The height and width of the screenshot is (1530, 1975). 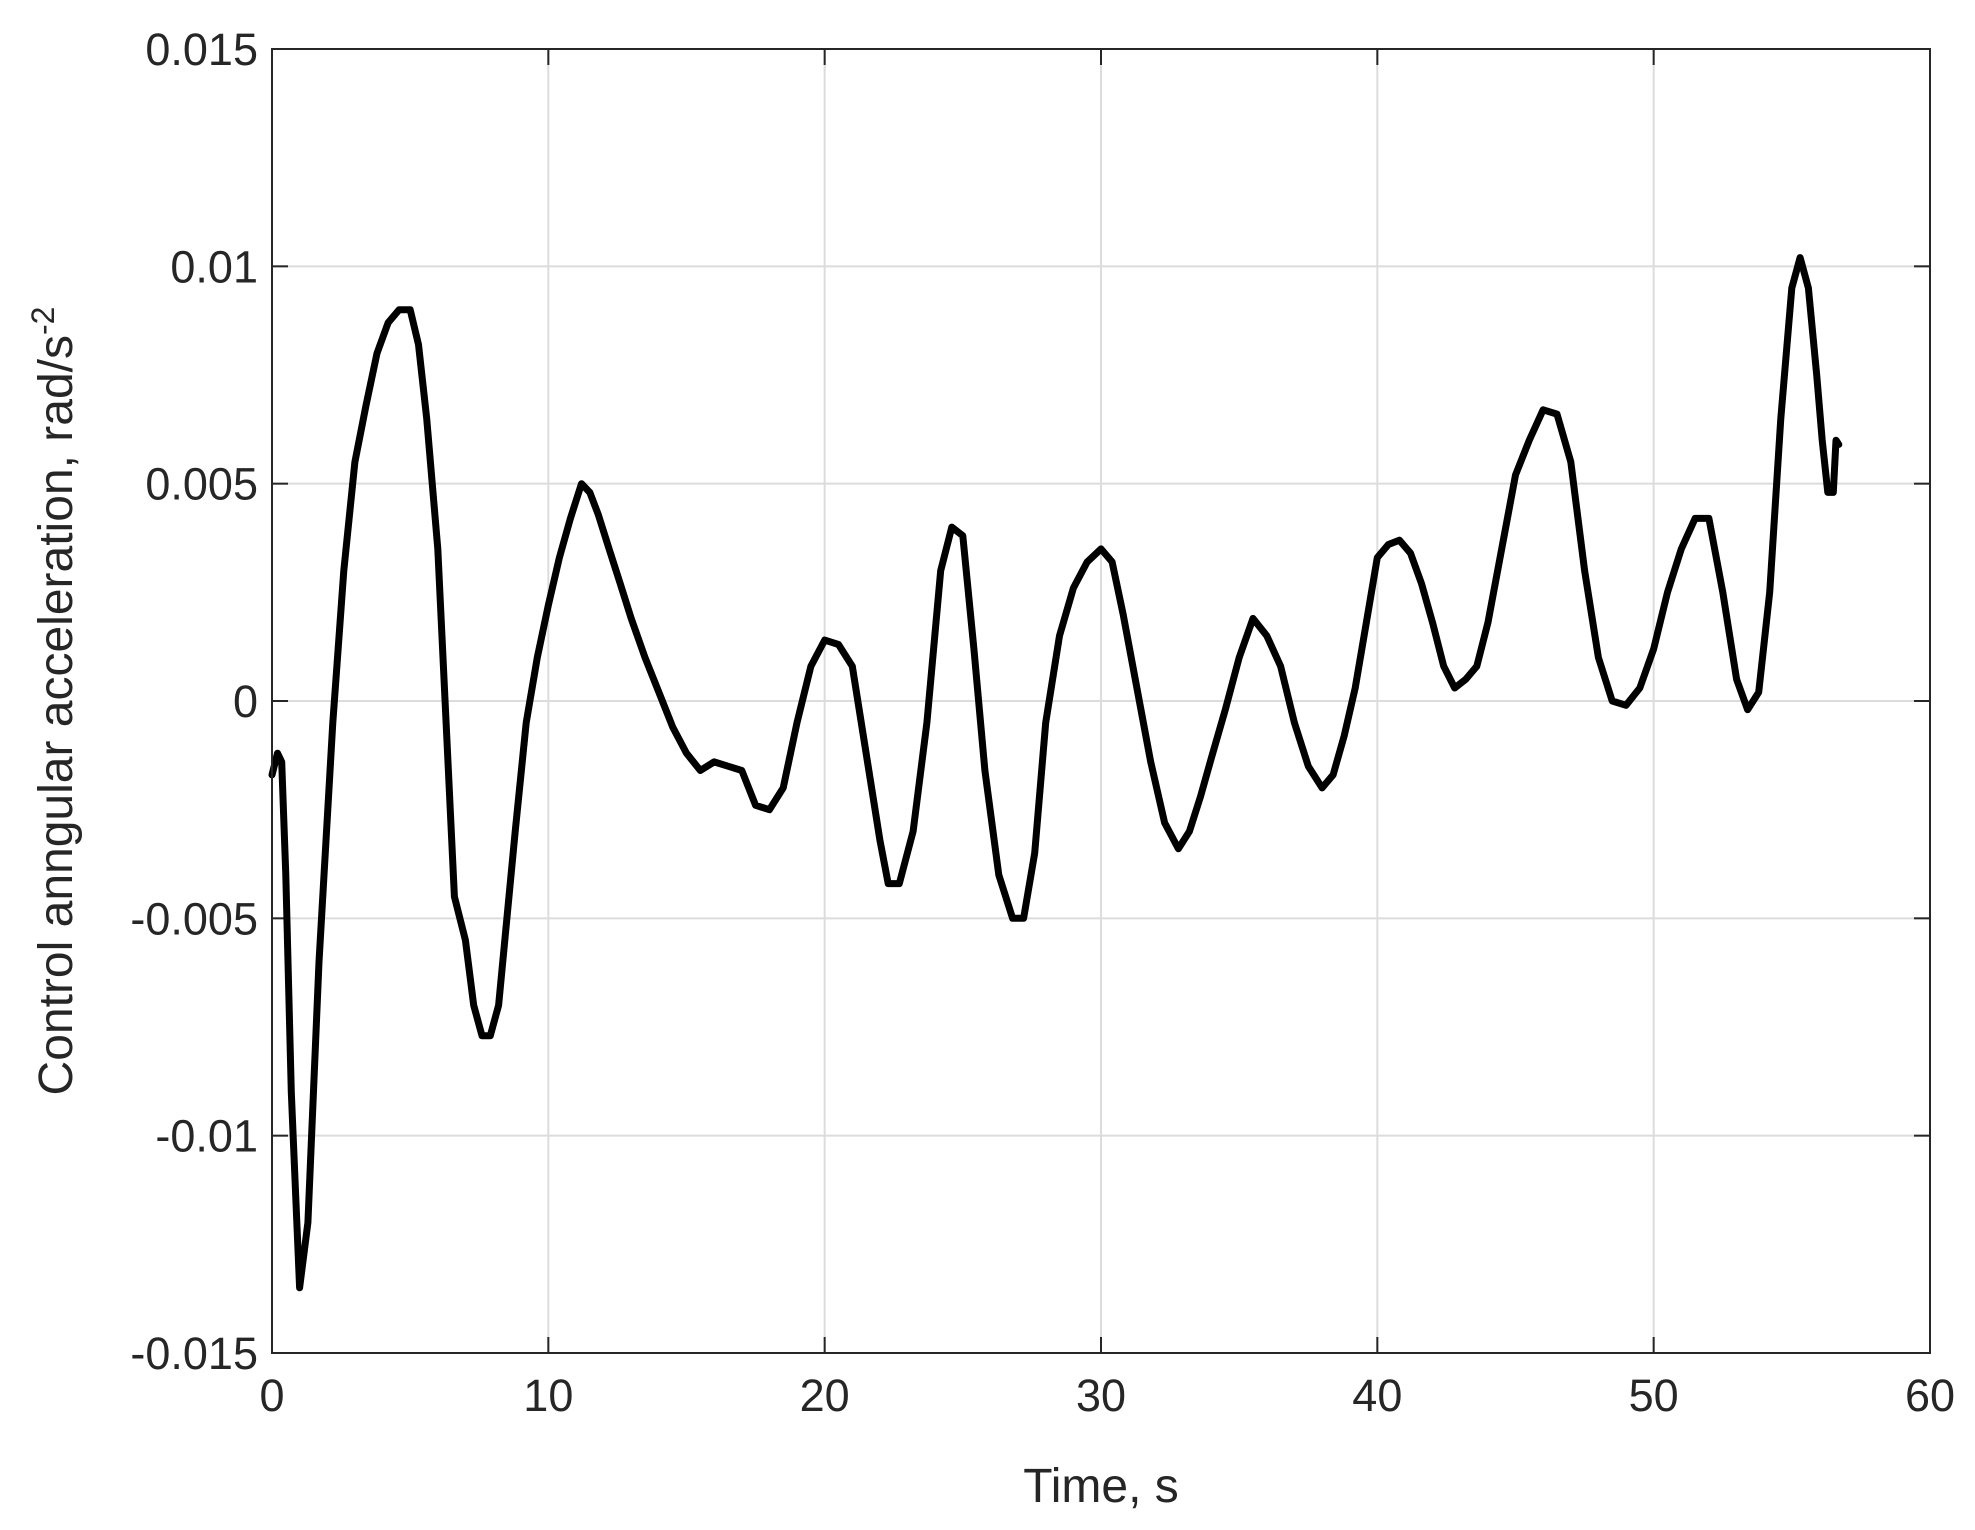 What do you see at coordinates (201, 484) in the screenshot?
I see `y-tick-label: 0.005` at bounding box center [201, 484].